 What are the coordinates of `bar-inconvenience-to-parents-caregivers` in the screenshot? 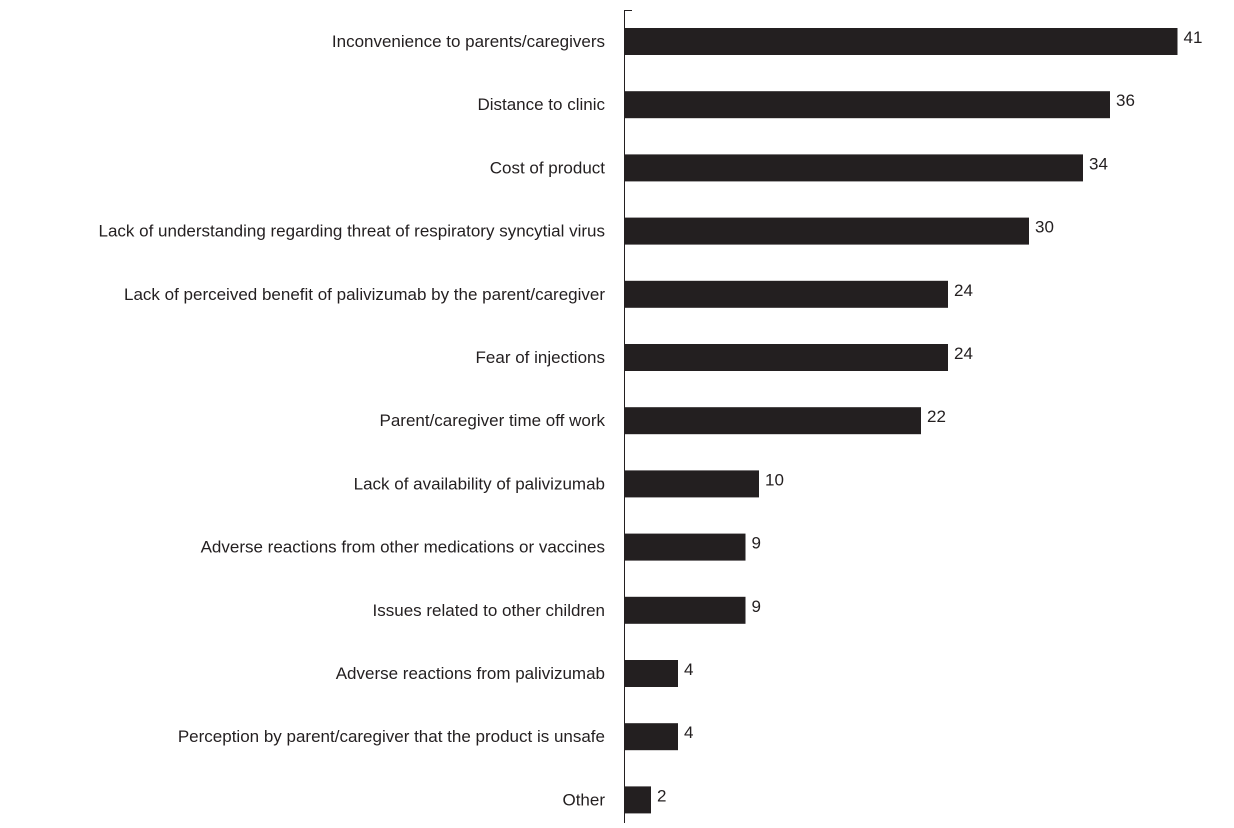 It's located at (901, 41).